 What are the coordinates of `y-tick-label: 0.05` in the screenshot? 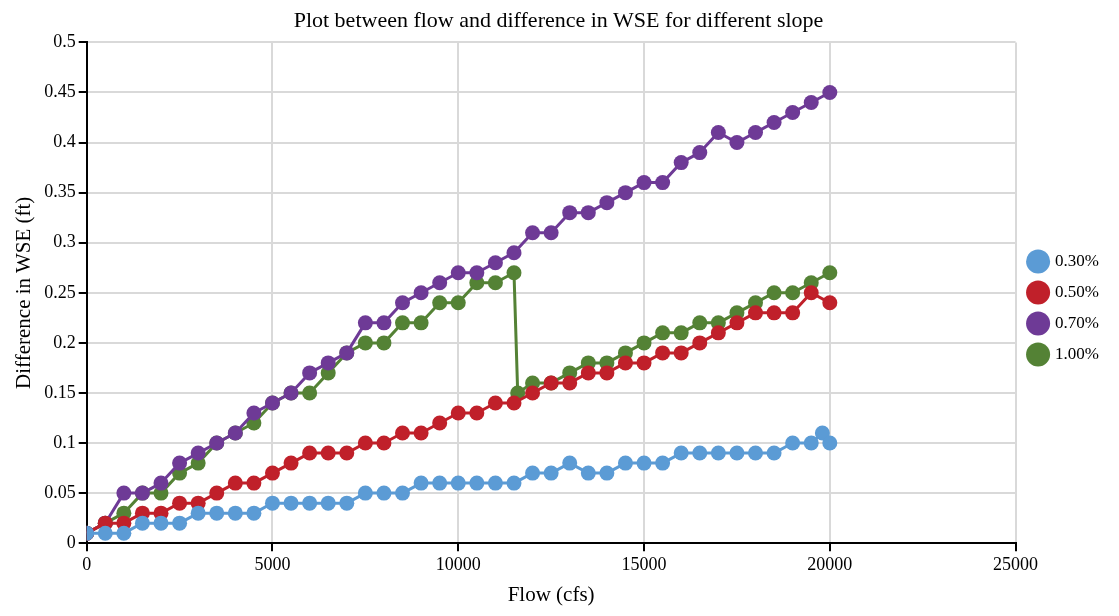 It's located at (60, 491).